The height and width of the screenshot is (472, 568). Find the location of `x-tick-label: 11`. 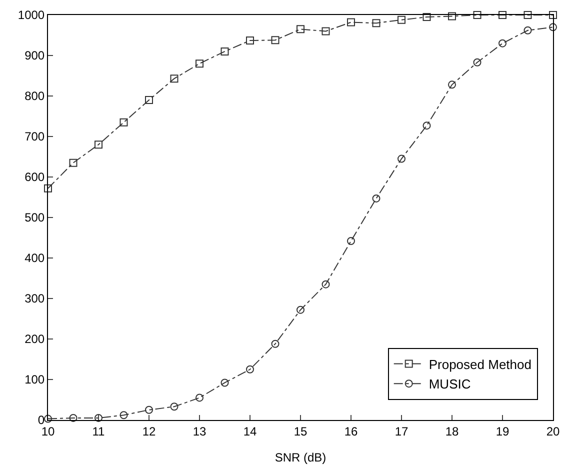

x-tick-label: 11 is located at coordinates (99, 431).